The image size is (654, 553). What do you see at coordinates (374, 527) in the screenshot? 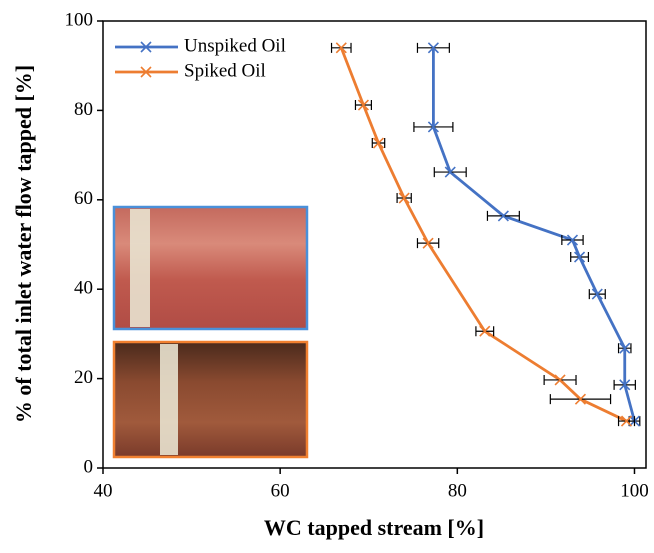
I see `x-axis-title: WC tapped stream [%]` at bounding box center [374, 527].